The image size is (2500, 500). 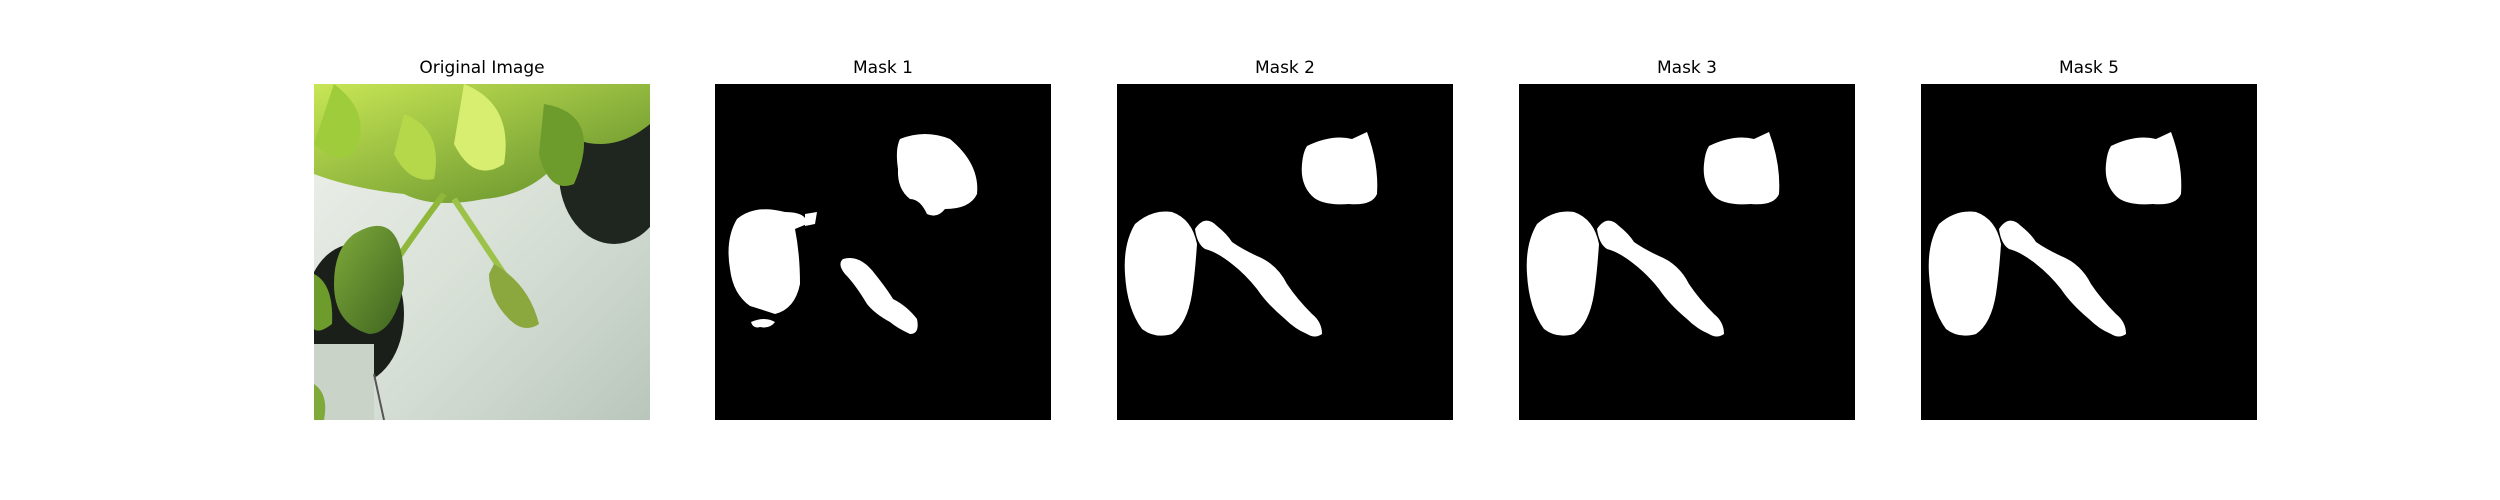 I want to click on mask-2-image, so click(x=1285, y=252).